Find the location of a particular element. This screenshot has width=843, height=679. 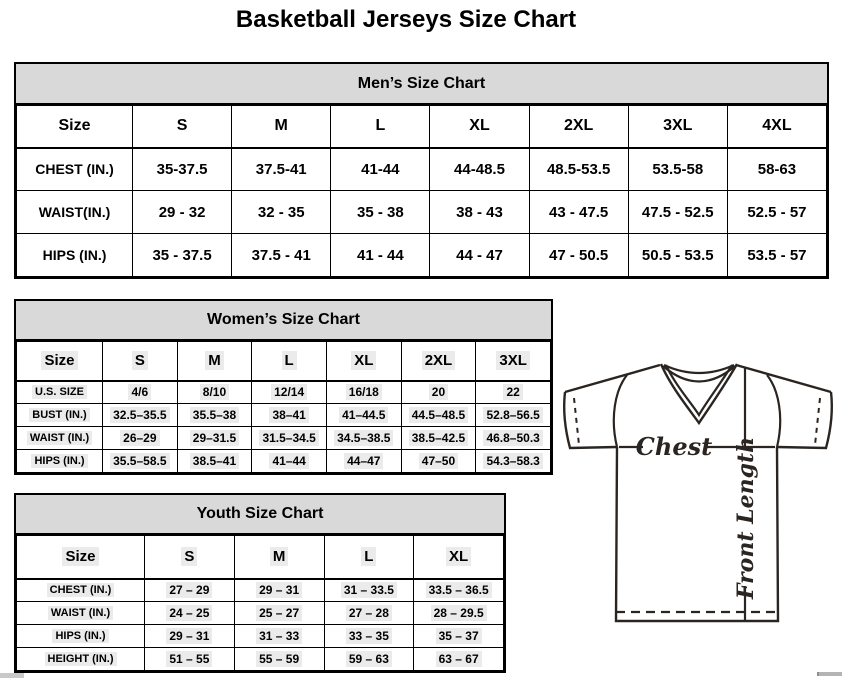

women-table-row: U.S. SIZE 4/6 8/10 12/14 16/18 20 22 is located at coordinates (283, 392).